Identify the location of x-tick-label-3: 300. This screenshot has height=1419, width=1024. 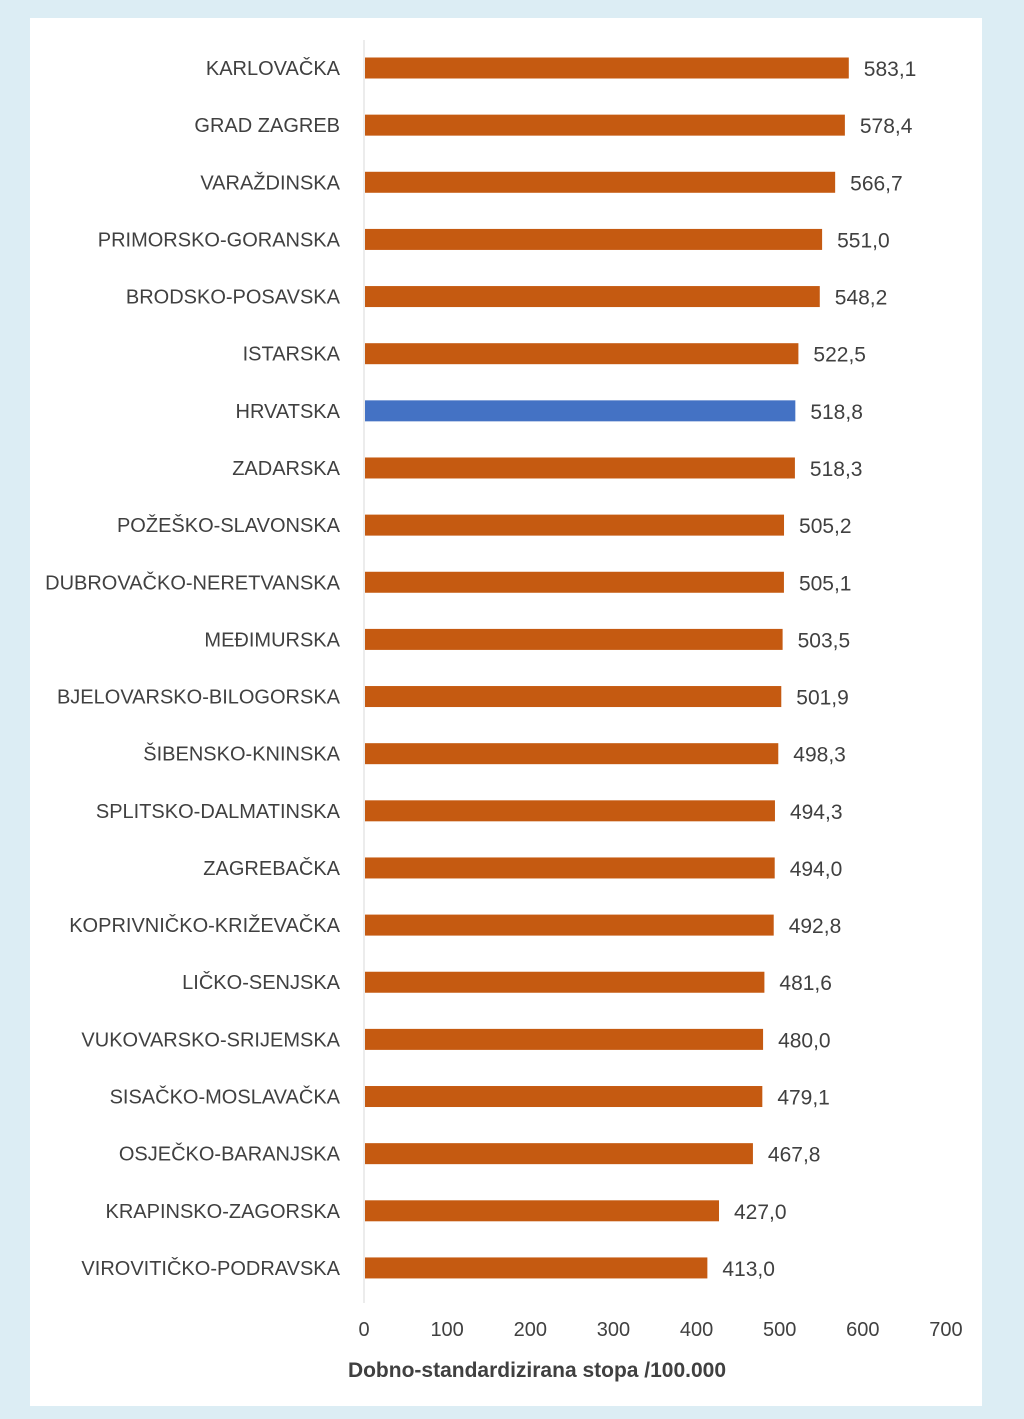
(613, 1330).